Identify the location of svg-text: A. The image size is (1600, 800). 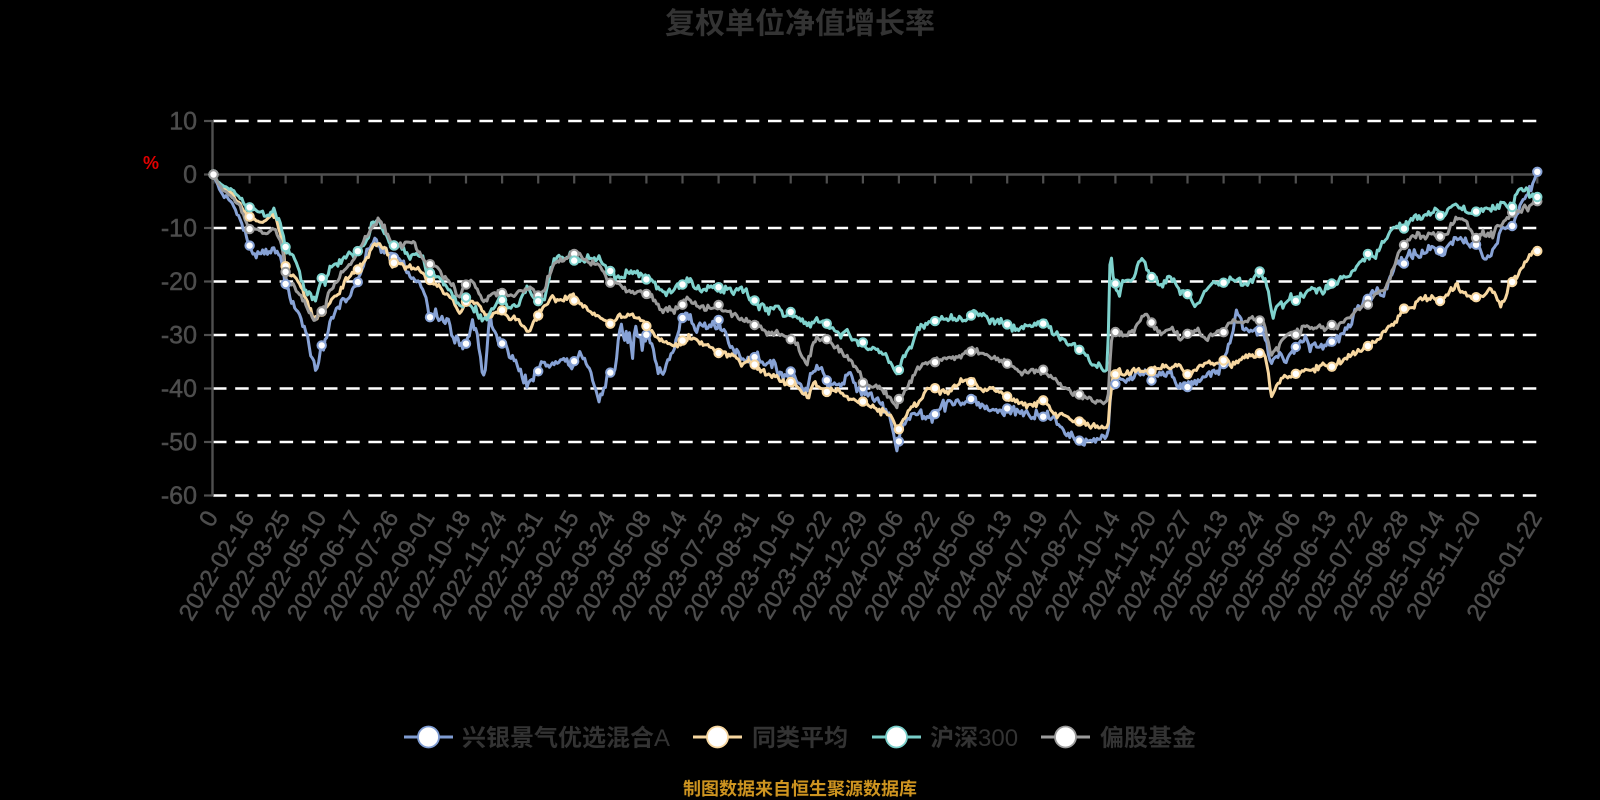
(662, 738).